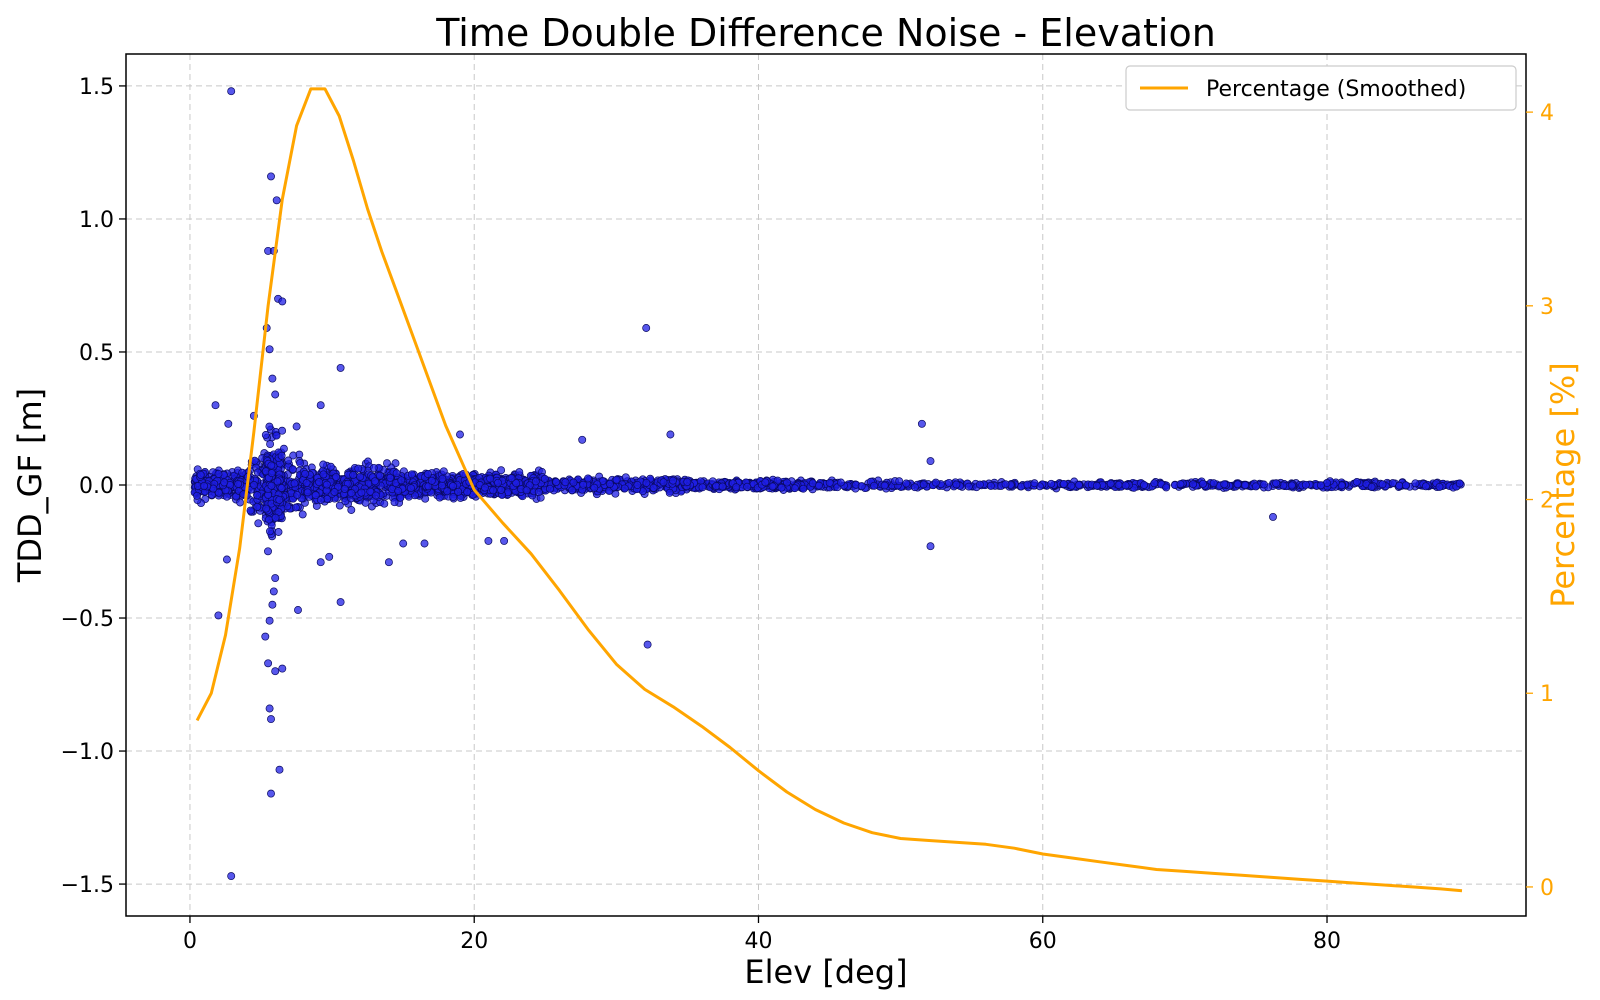 This screenshot has height=1000, width=1600. Describe the element at coordinates (190, 941) in the screenshot. I see `x-tick-label: 0` at that location.